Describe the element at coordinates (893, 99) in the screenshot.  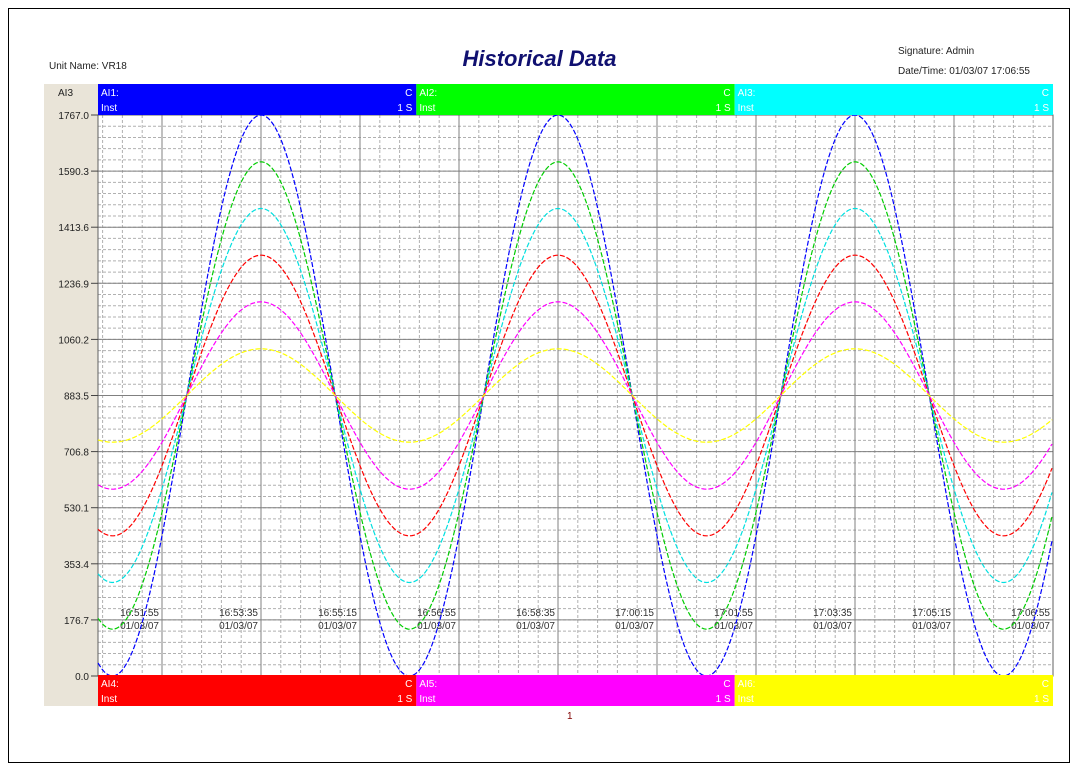
I see `channel-header-ai3` at that location.